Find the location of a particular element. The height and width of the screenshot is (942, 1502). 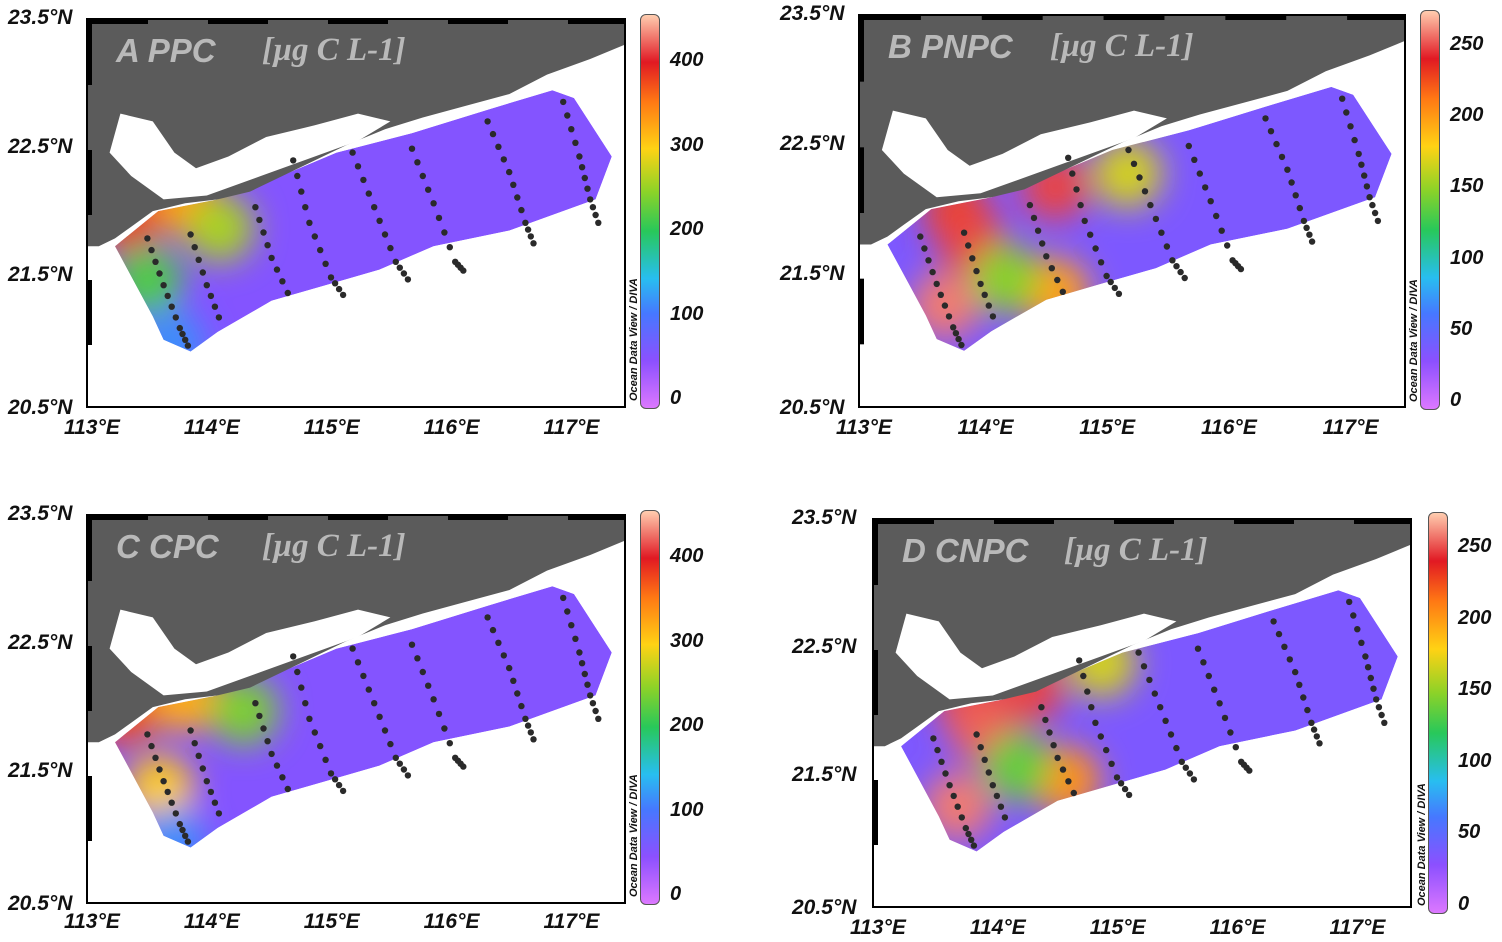

colorbar-tick-label: 0 is located at coordinates (676, 398).